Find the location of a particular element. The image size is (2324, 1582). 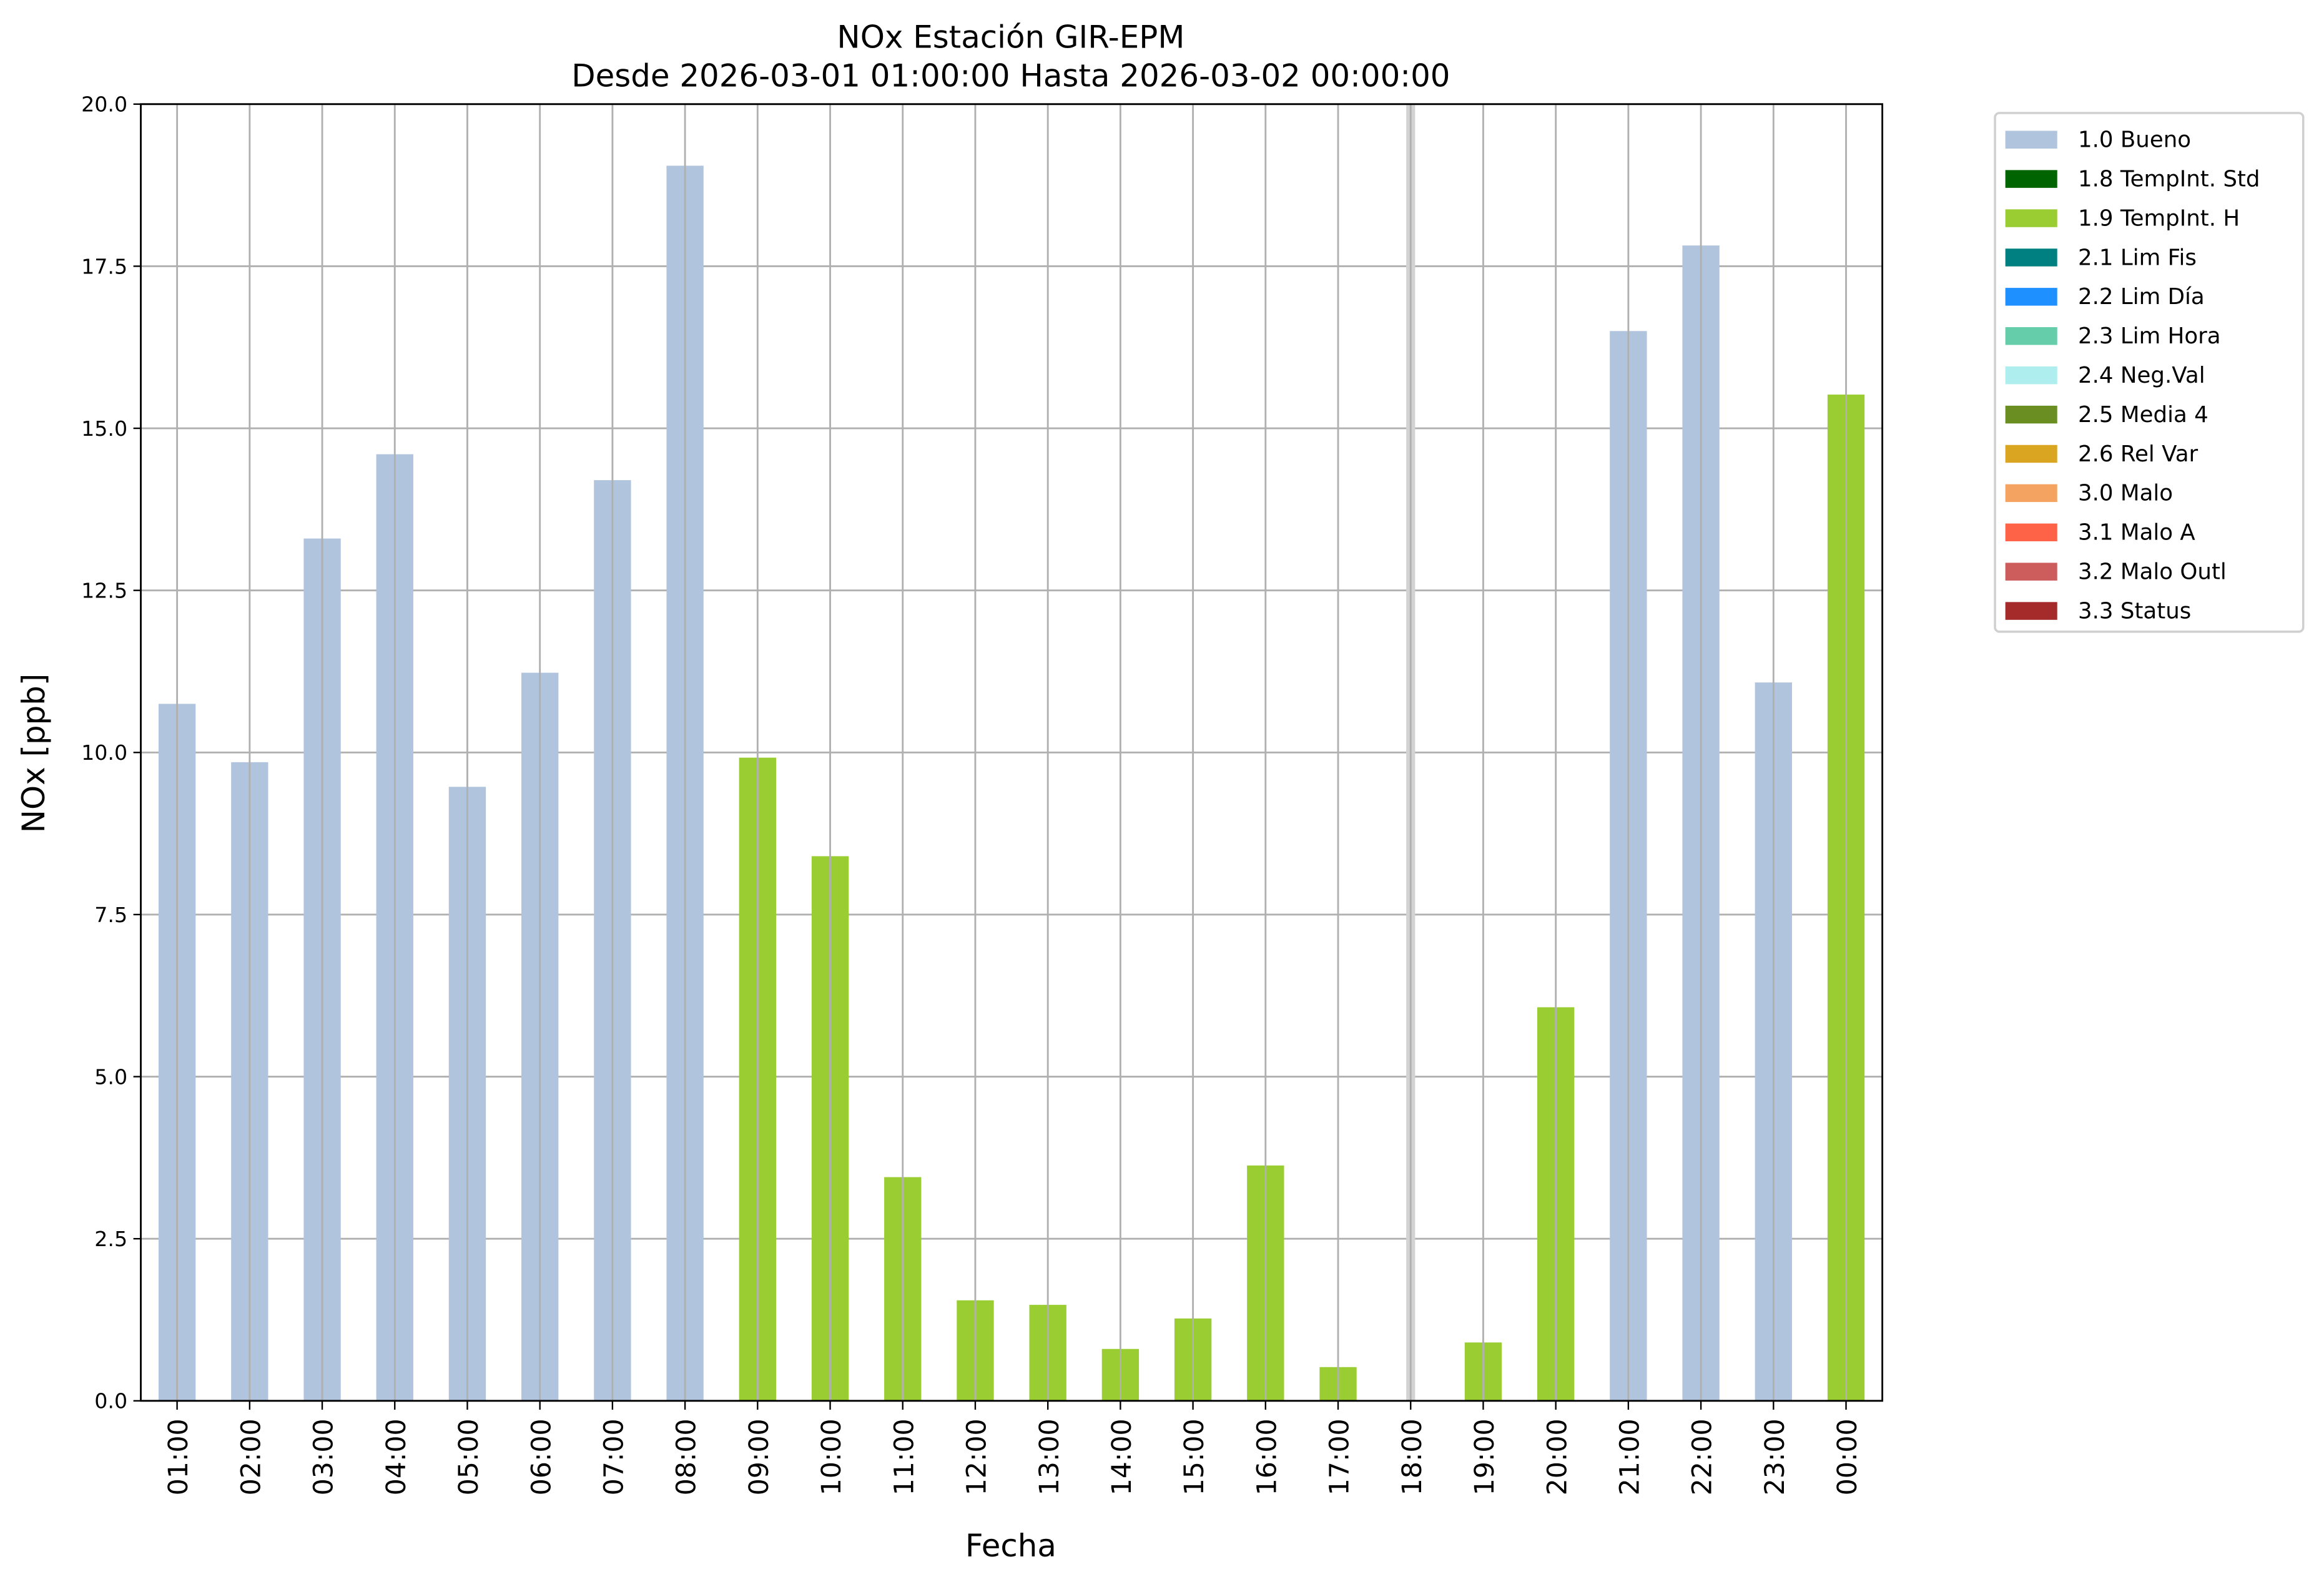

legend-label: 3.1 Malo A is located at coordinates (2136, 533).